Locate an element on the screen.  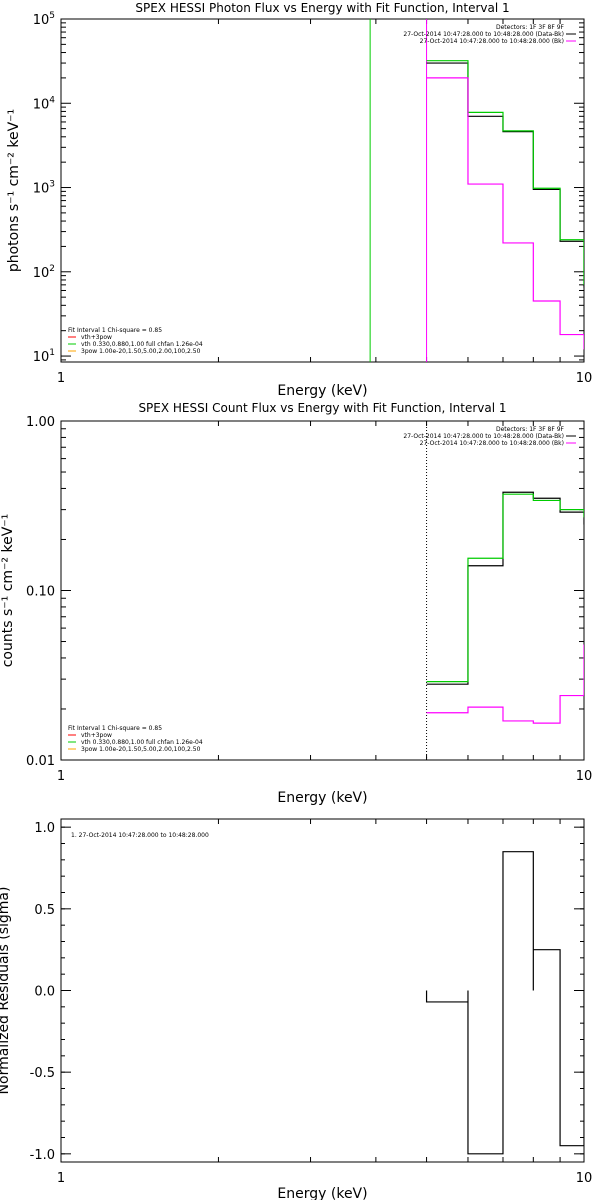
y-tick-label: 0.0 is located at coordinates (44, 992).